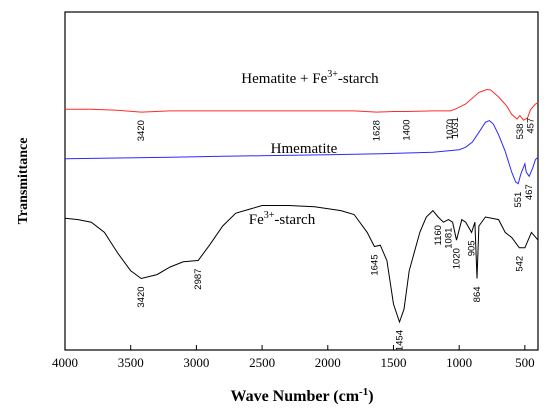 The height and width of the screenshot is (412, 550). I want to click on peak-label: 864, so click(477, 294).